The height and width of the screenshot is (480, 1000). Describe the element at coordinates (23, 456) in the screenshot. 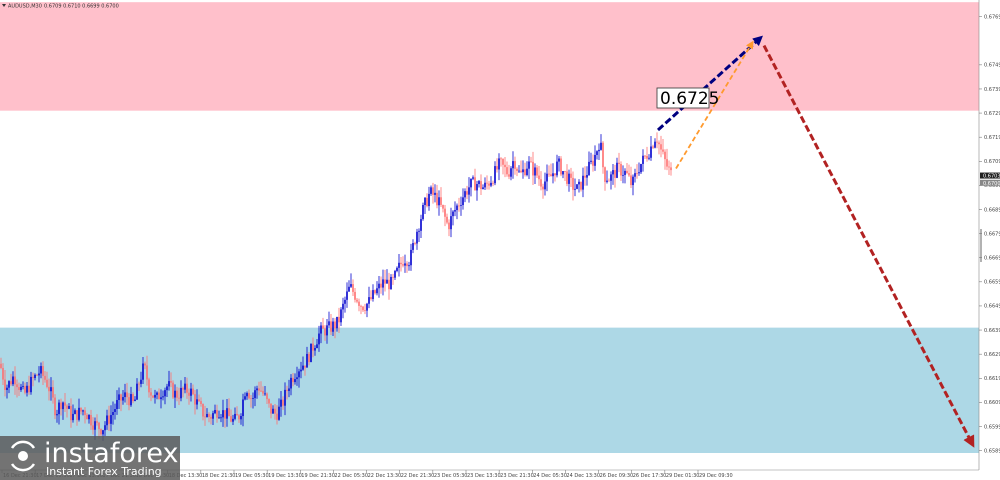

I see `logo-mark-icon` at that location.